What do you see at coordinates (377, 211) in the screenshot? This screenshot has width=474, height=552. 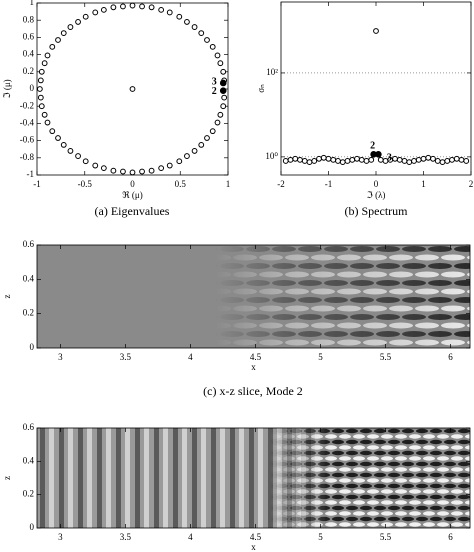 I see `caption: (b) Spectrum` at bounding box center [377, 211].